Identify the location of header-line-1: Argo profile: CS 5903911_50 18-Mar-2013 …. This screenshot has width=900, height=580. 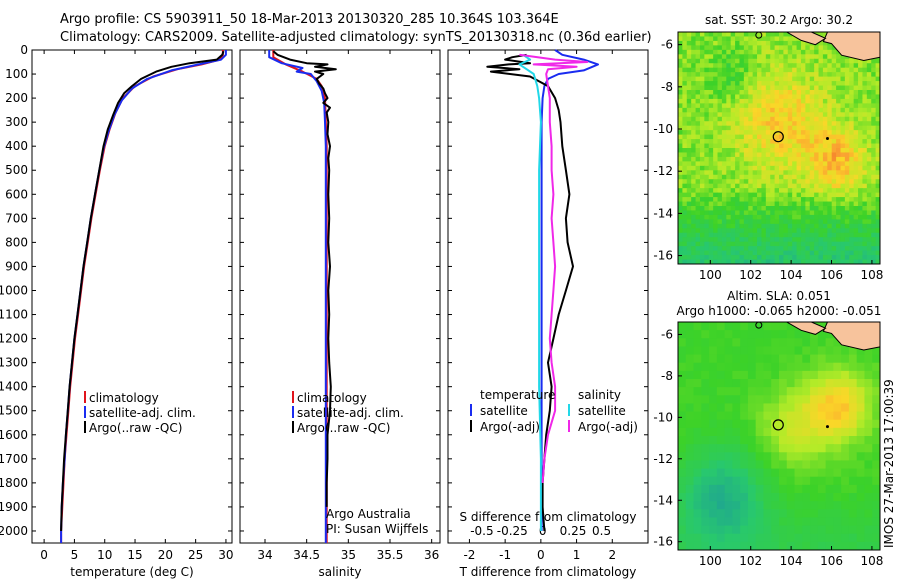
(309, 19).